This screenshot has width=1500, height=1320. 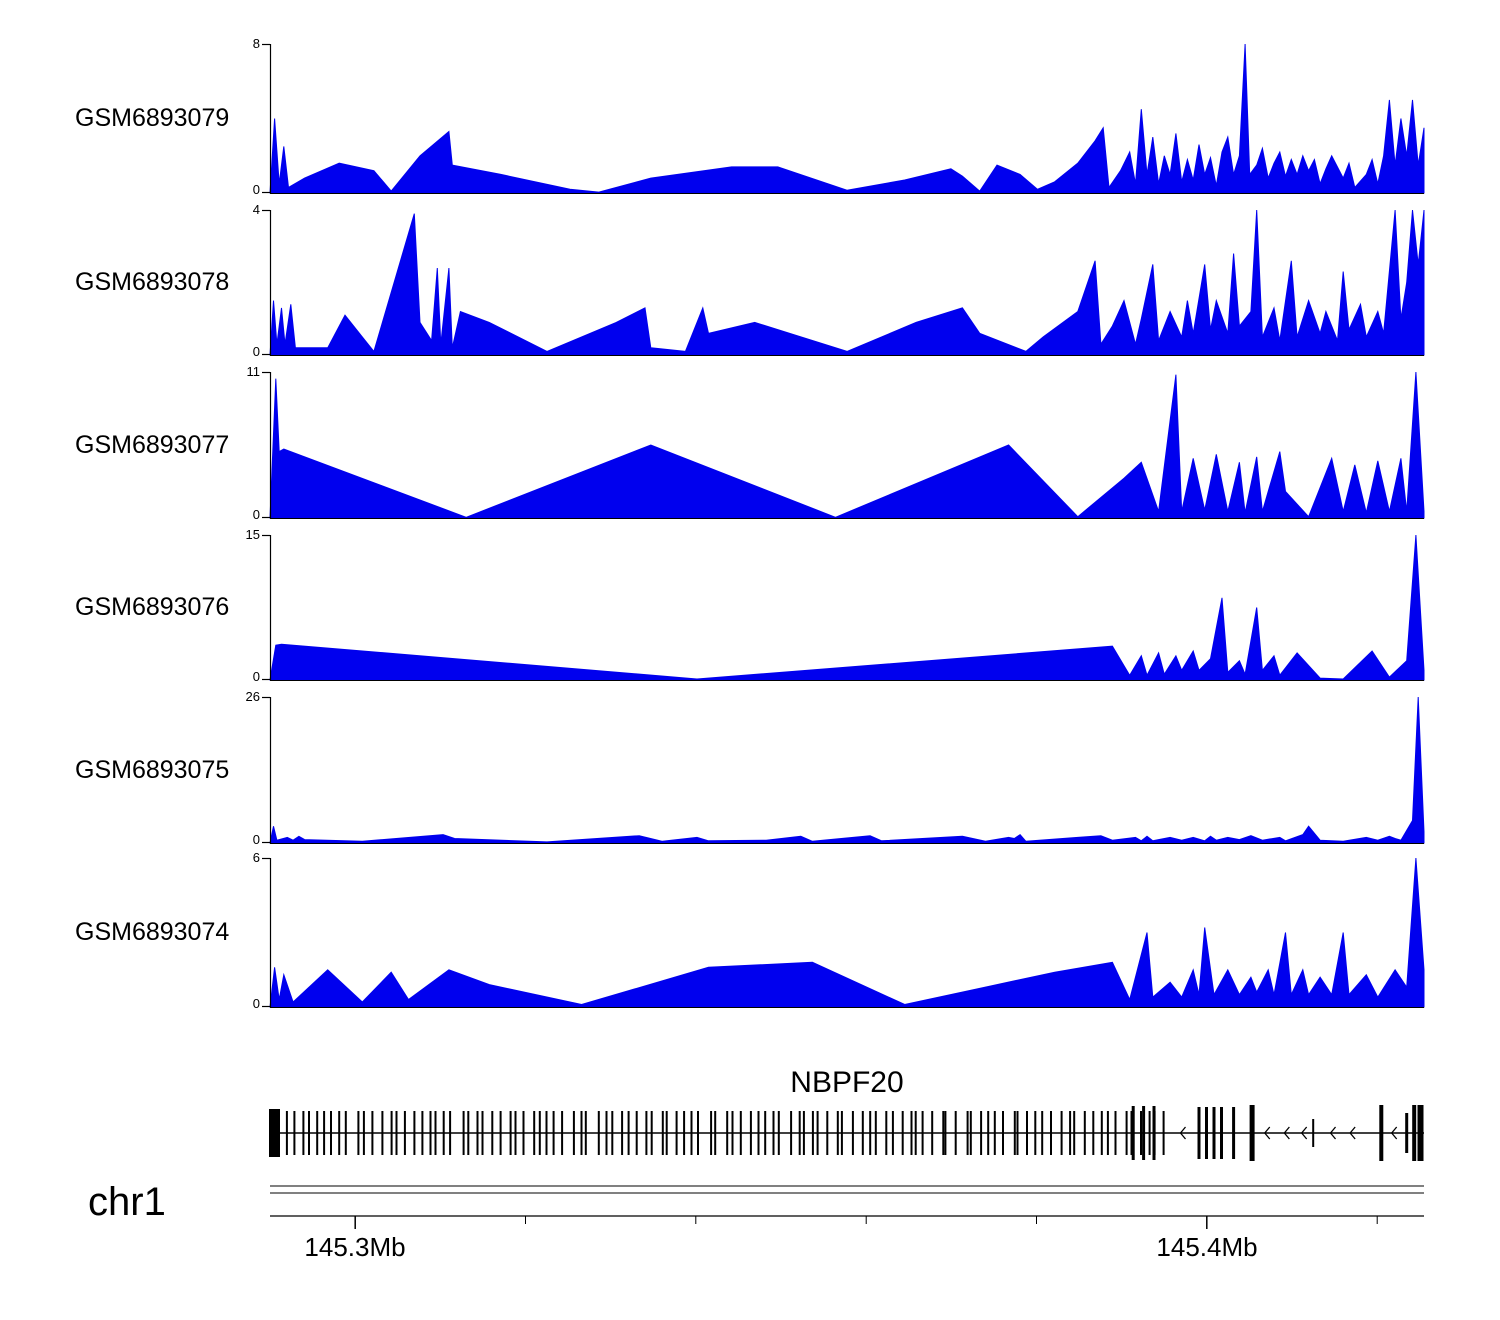 What do you see at coordinates (127, 1202) in the screenshot?
I see `chromosome-label: chr1` at bounding box center [127, 1202].